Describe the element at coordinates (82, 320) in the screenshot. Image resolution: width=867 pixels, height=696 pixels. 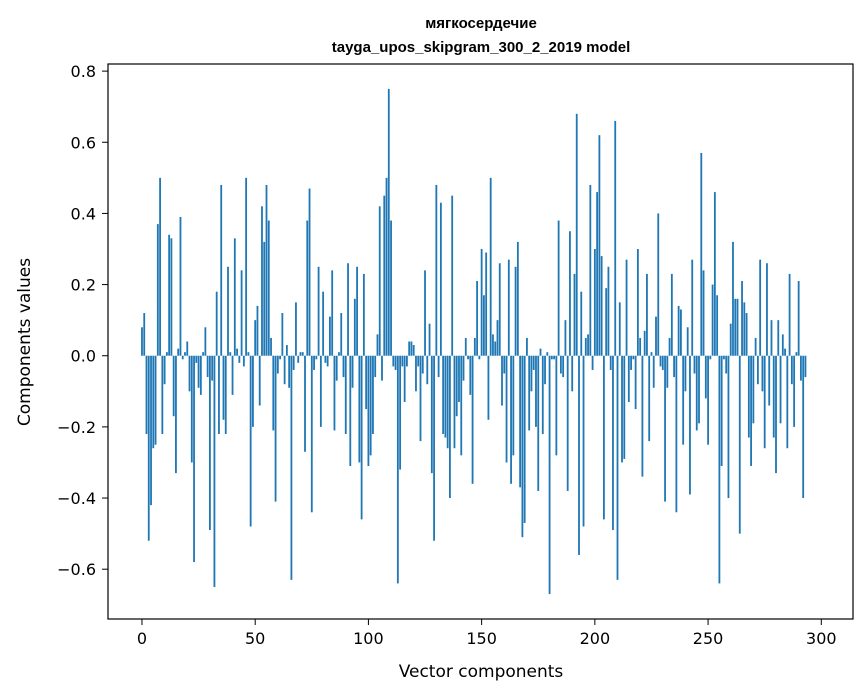
I see `y-axis: −0.6 −0.4 −0.2 0.0 0.2 0.4 0.6 0.8` at that location.